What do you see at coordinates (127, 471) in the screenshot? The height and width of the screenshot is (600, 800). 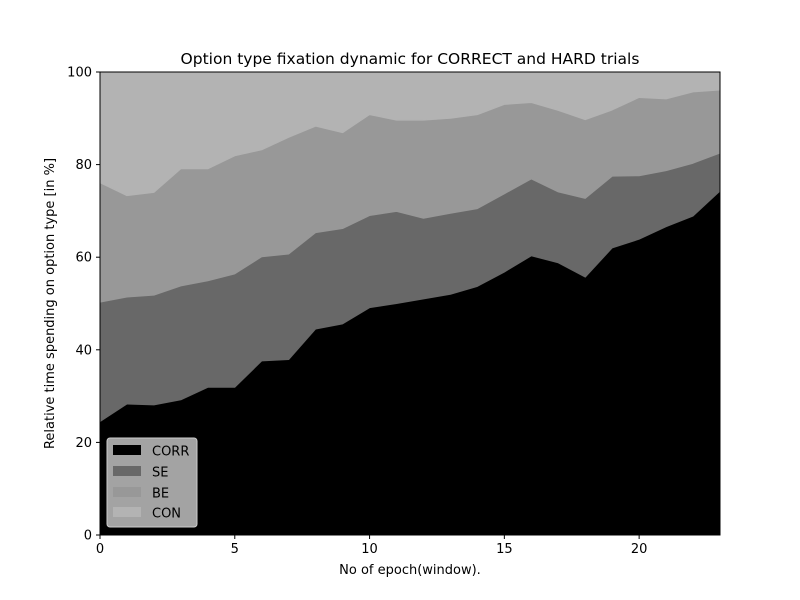 I see `legend-swatch-se` at bounding box center [127, 471].